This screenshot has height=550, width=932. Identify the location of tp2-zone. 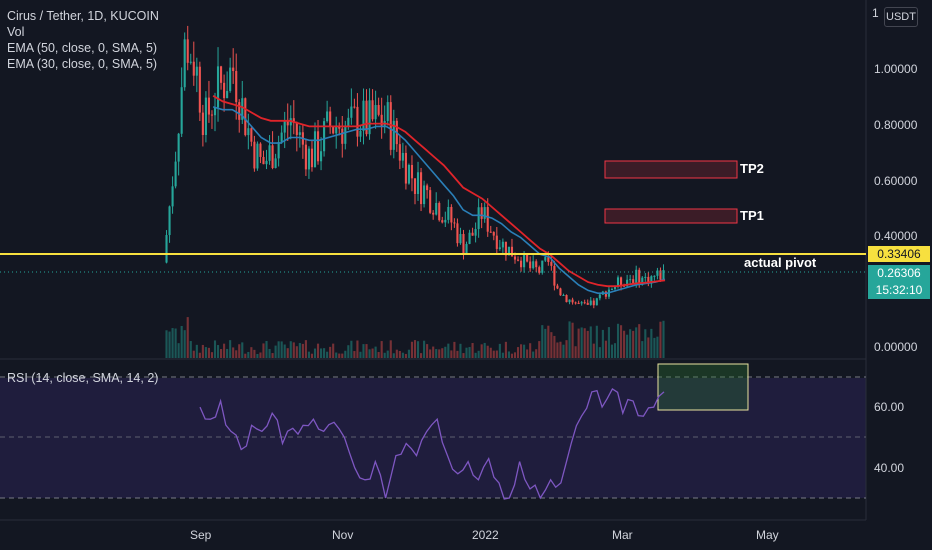
(671, 169).